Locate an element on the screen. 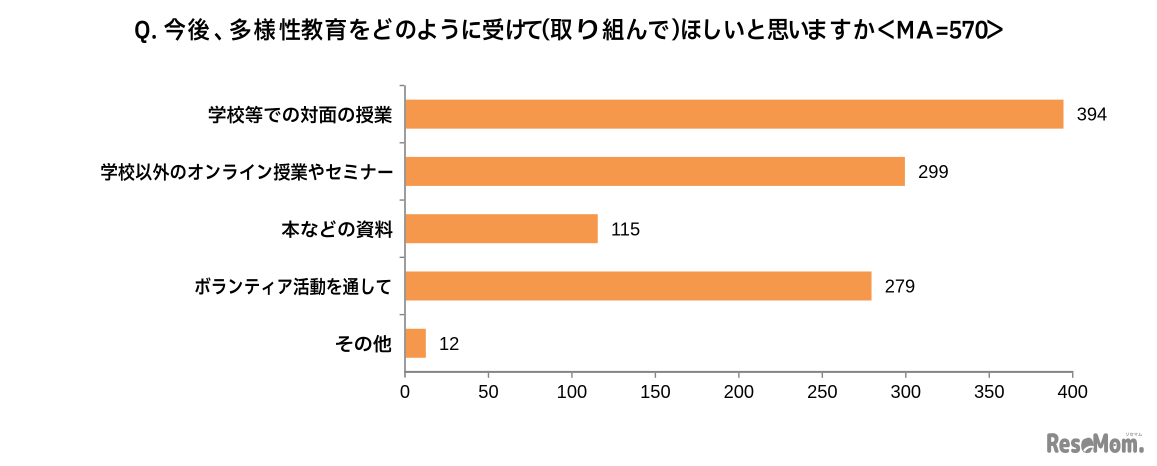 The height and width of the screenshot is (466, 1157). svg-text: 50 is located at coordinates (488, 391).